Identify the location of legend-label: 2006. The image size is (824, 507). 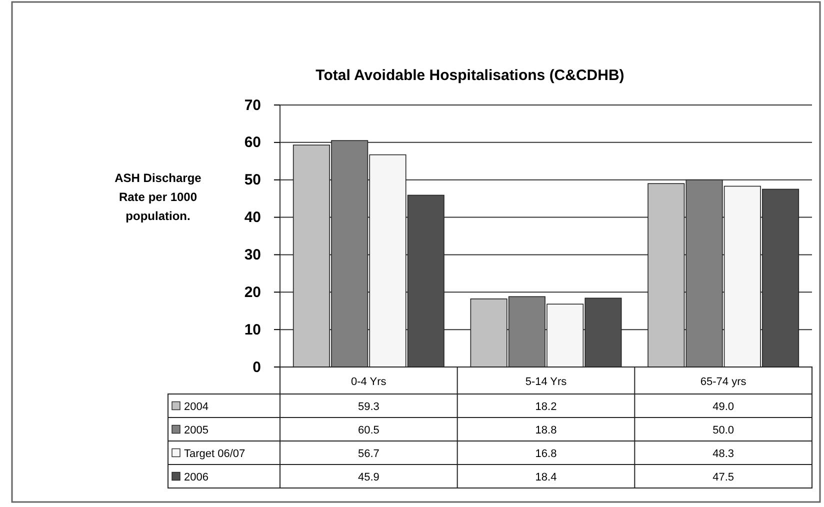
(196, 477).